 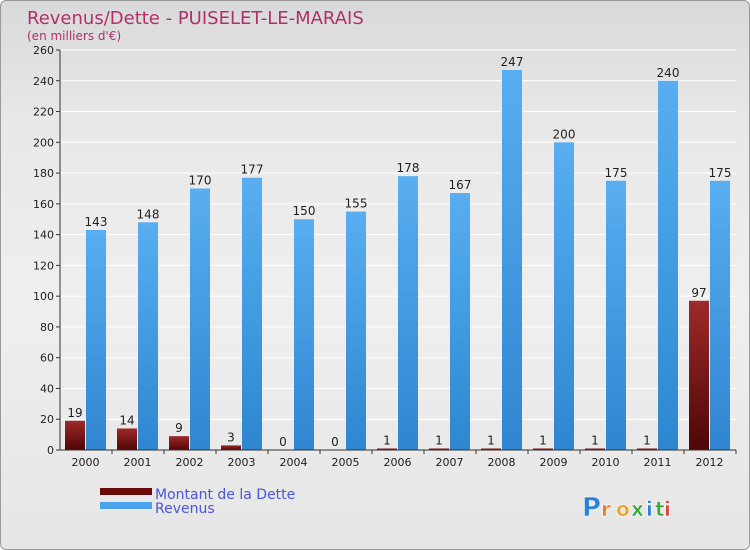 What do you see at coordinates (637, 509) in the screenshot?
I see `logo-letter: x` at bounding box center [637, 509].